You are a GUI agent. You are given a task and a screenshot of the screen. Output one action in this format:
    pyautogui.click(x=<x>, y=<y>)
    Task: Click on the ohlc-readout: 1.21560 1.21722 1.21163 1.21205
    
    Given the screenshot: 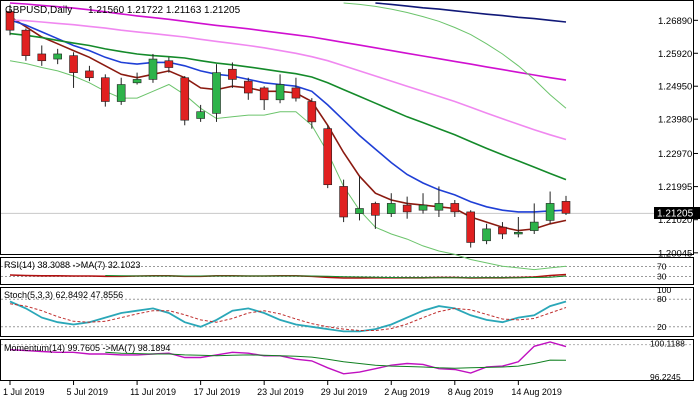 What is the action you would take?
    pyautogui.click(x=164, y=10)
    